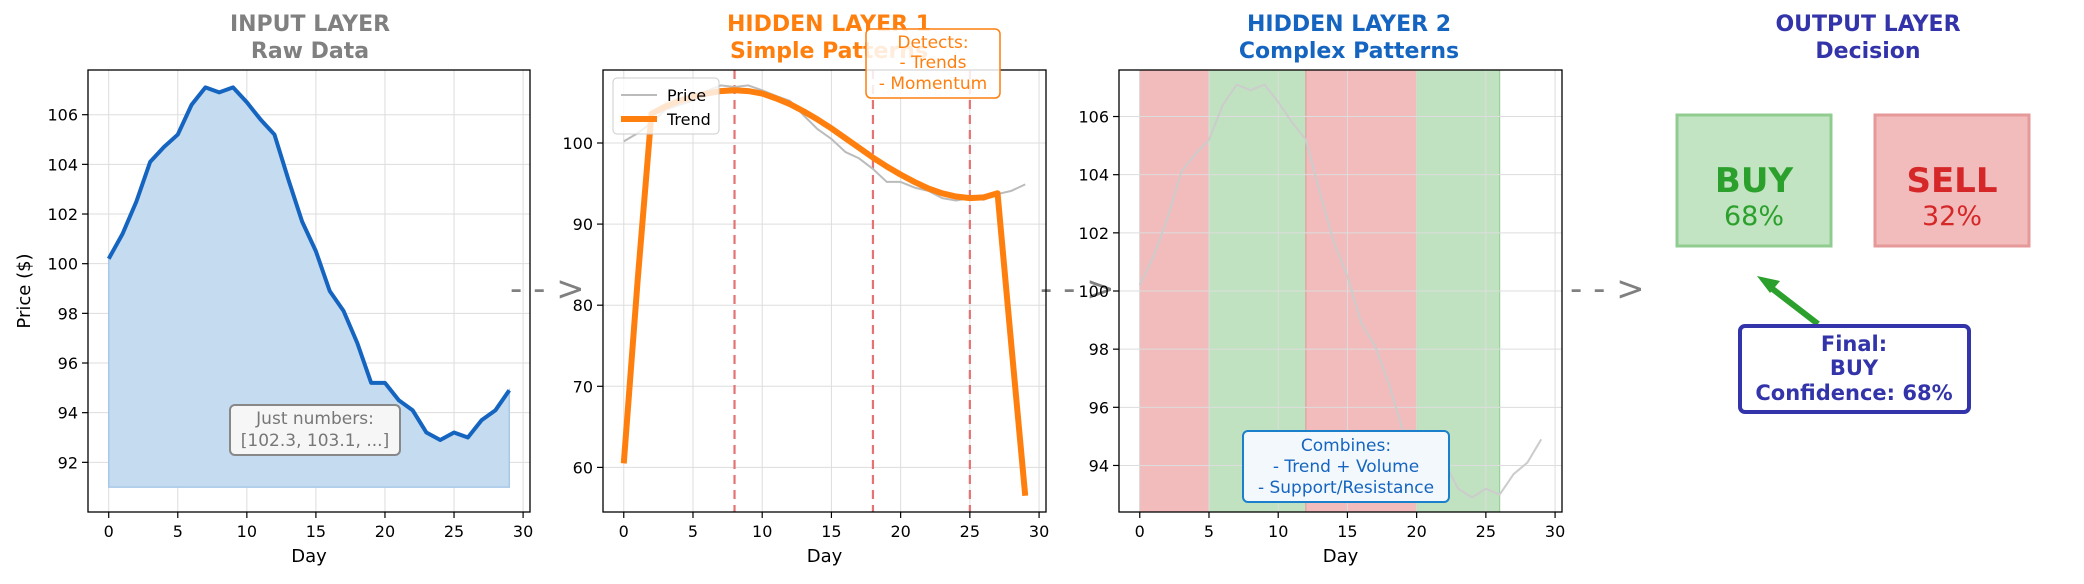  I want to click on output-layer-subheading: Decision, so click(1867, 51).